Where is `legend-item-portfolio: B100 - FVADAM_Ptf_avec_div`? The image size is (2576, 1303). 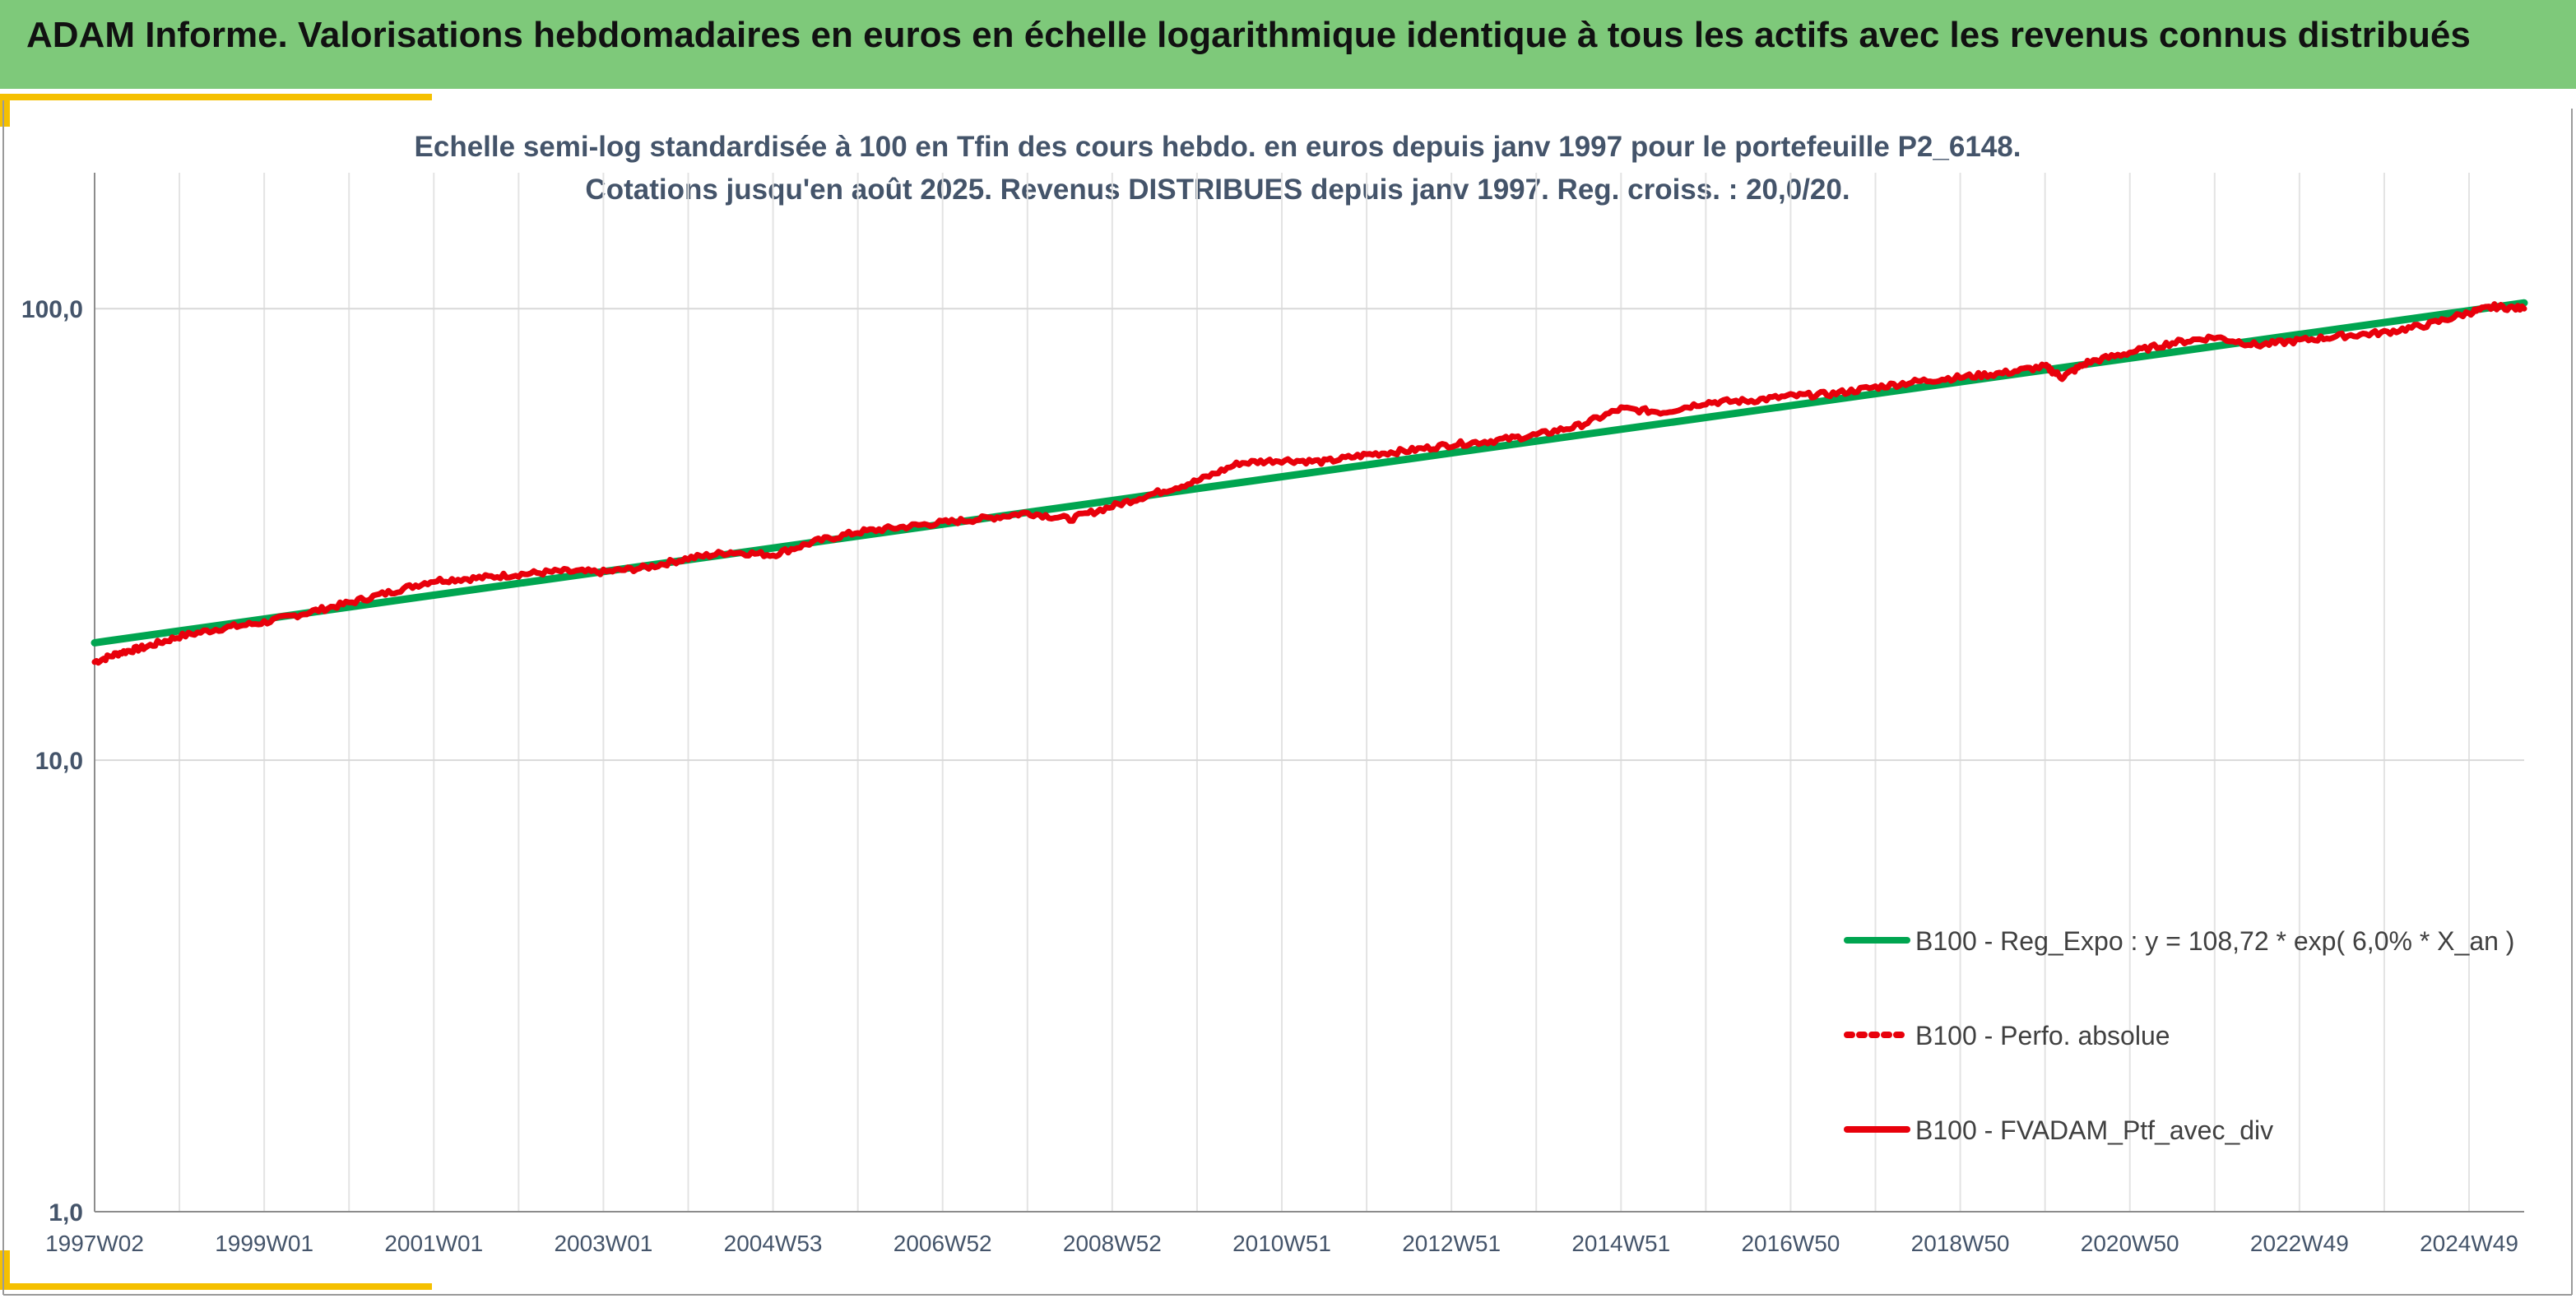
legend-item-portfolio: B100 - FVADAM_Ptf_avec_div is located at coordinates (2058, 1130).